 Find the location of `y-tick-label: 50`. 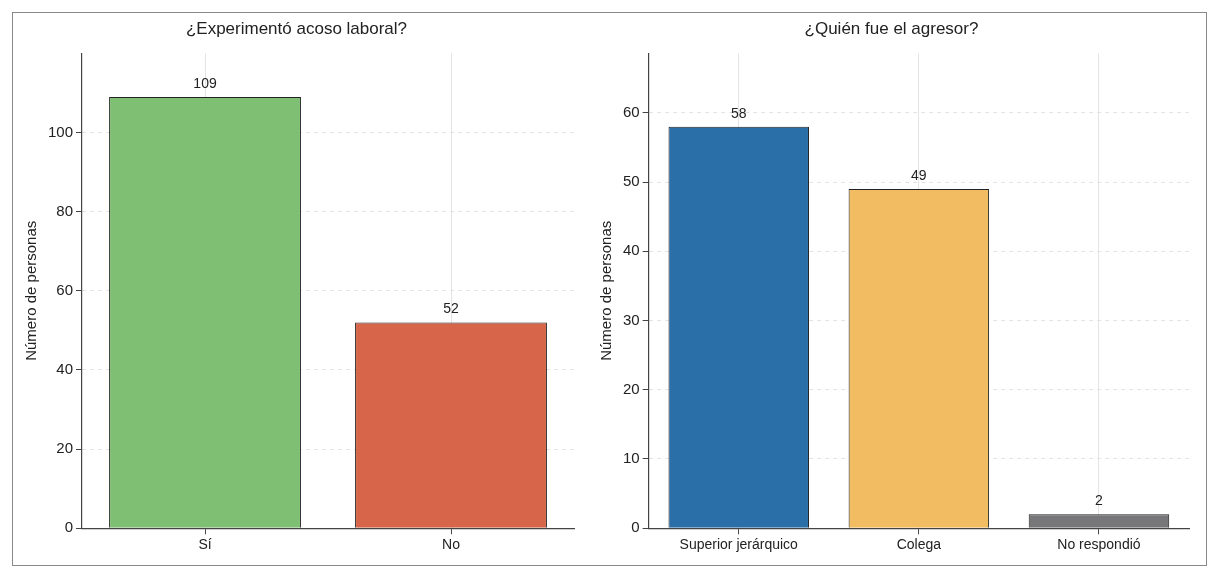

y-tick-label: 50 is located at coordinates (631, 181).